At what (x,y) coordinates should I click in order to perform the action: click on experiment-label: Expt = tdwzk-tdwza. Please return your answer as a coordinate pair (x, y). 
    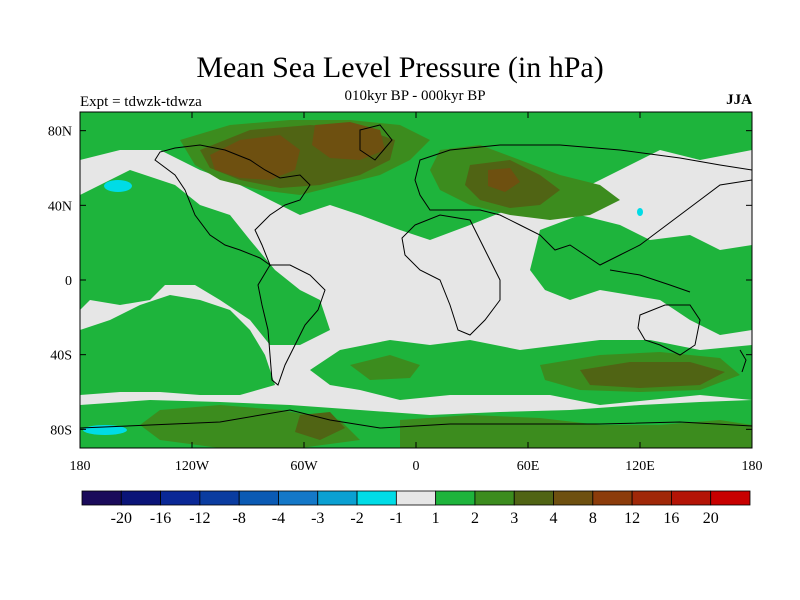
    Looking at the image, I should click on (141, 102).